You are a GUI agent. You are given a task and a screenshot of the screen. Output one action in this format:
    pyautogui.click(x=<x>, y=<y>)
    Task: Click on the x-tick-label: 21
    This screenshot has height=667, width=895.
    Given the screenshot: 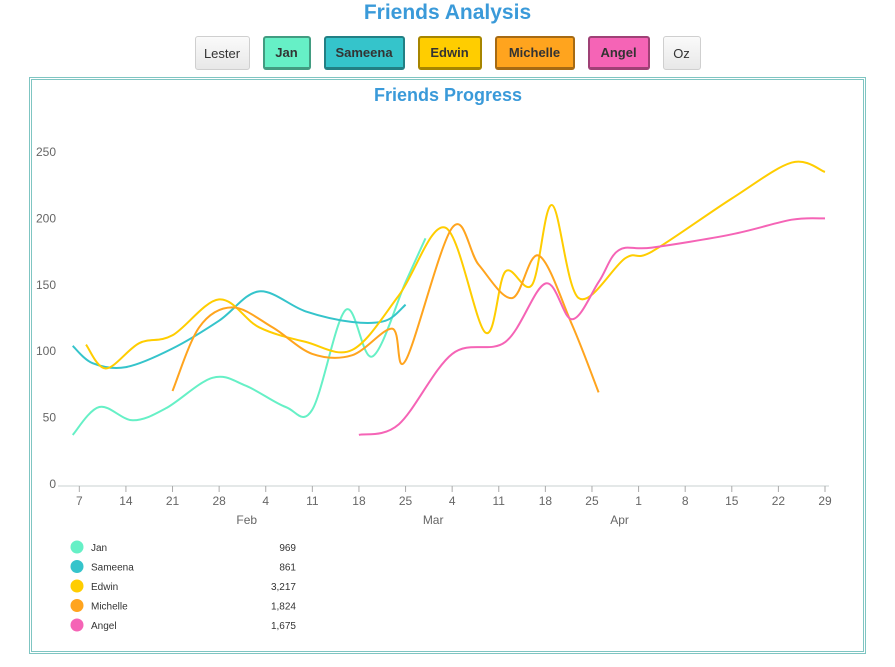 What is the action you would take?
    pyautogui.click(x=173, y=501)
    